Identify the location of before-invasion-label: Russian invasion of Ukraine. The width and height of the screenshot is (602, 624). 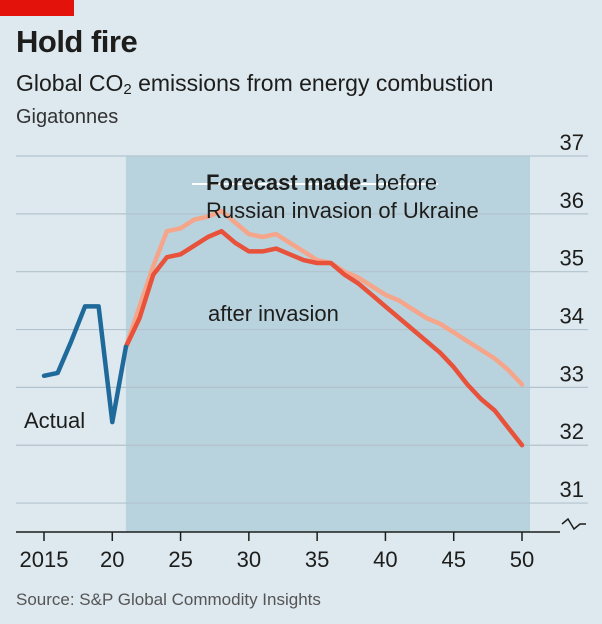
(342, 210).